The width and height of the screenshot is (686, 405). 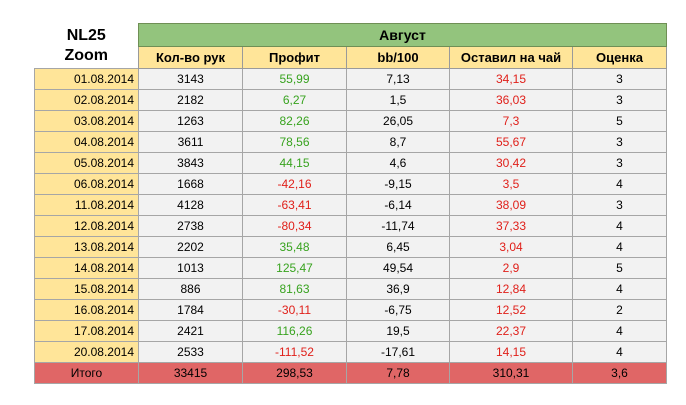 What do you see at coordinates (86, 35) in the screenshot?
I see `title-line-1: NL25` at bounding box center [86, 35].